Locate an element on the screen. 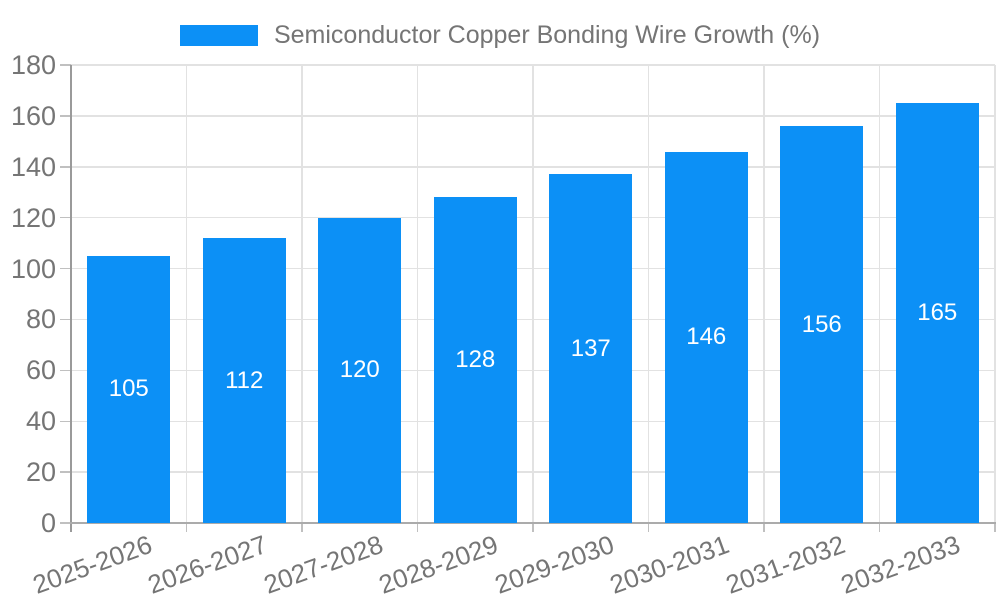  y-axis-label: 180 is located at coordinates (33, 65).